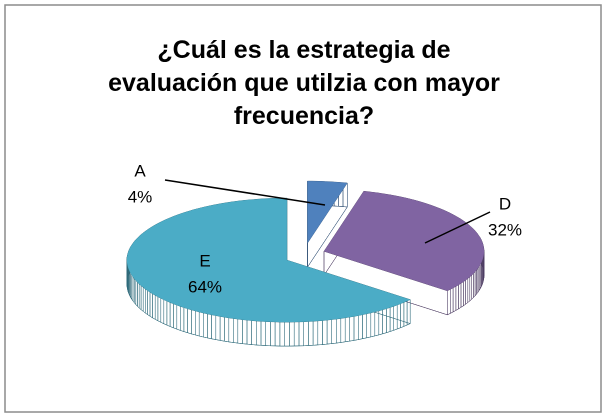 Image resolution: width=609 pixels, height=420 pixels. I want to click on value-label: 64%, so click(205, 286).